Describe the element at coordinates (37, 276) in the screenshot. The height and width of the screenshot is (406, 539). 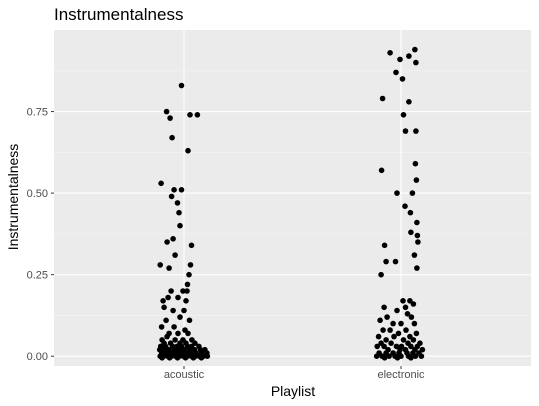
I see `y-tick-label: 0.25` at that location.